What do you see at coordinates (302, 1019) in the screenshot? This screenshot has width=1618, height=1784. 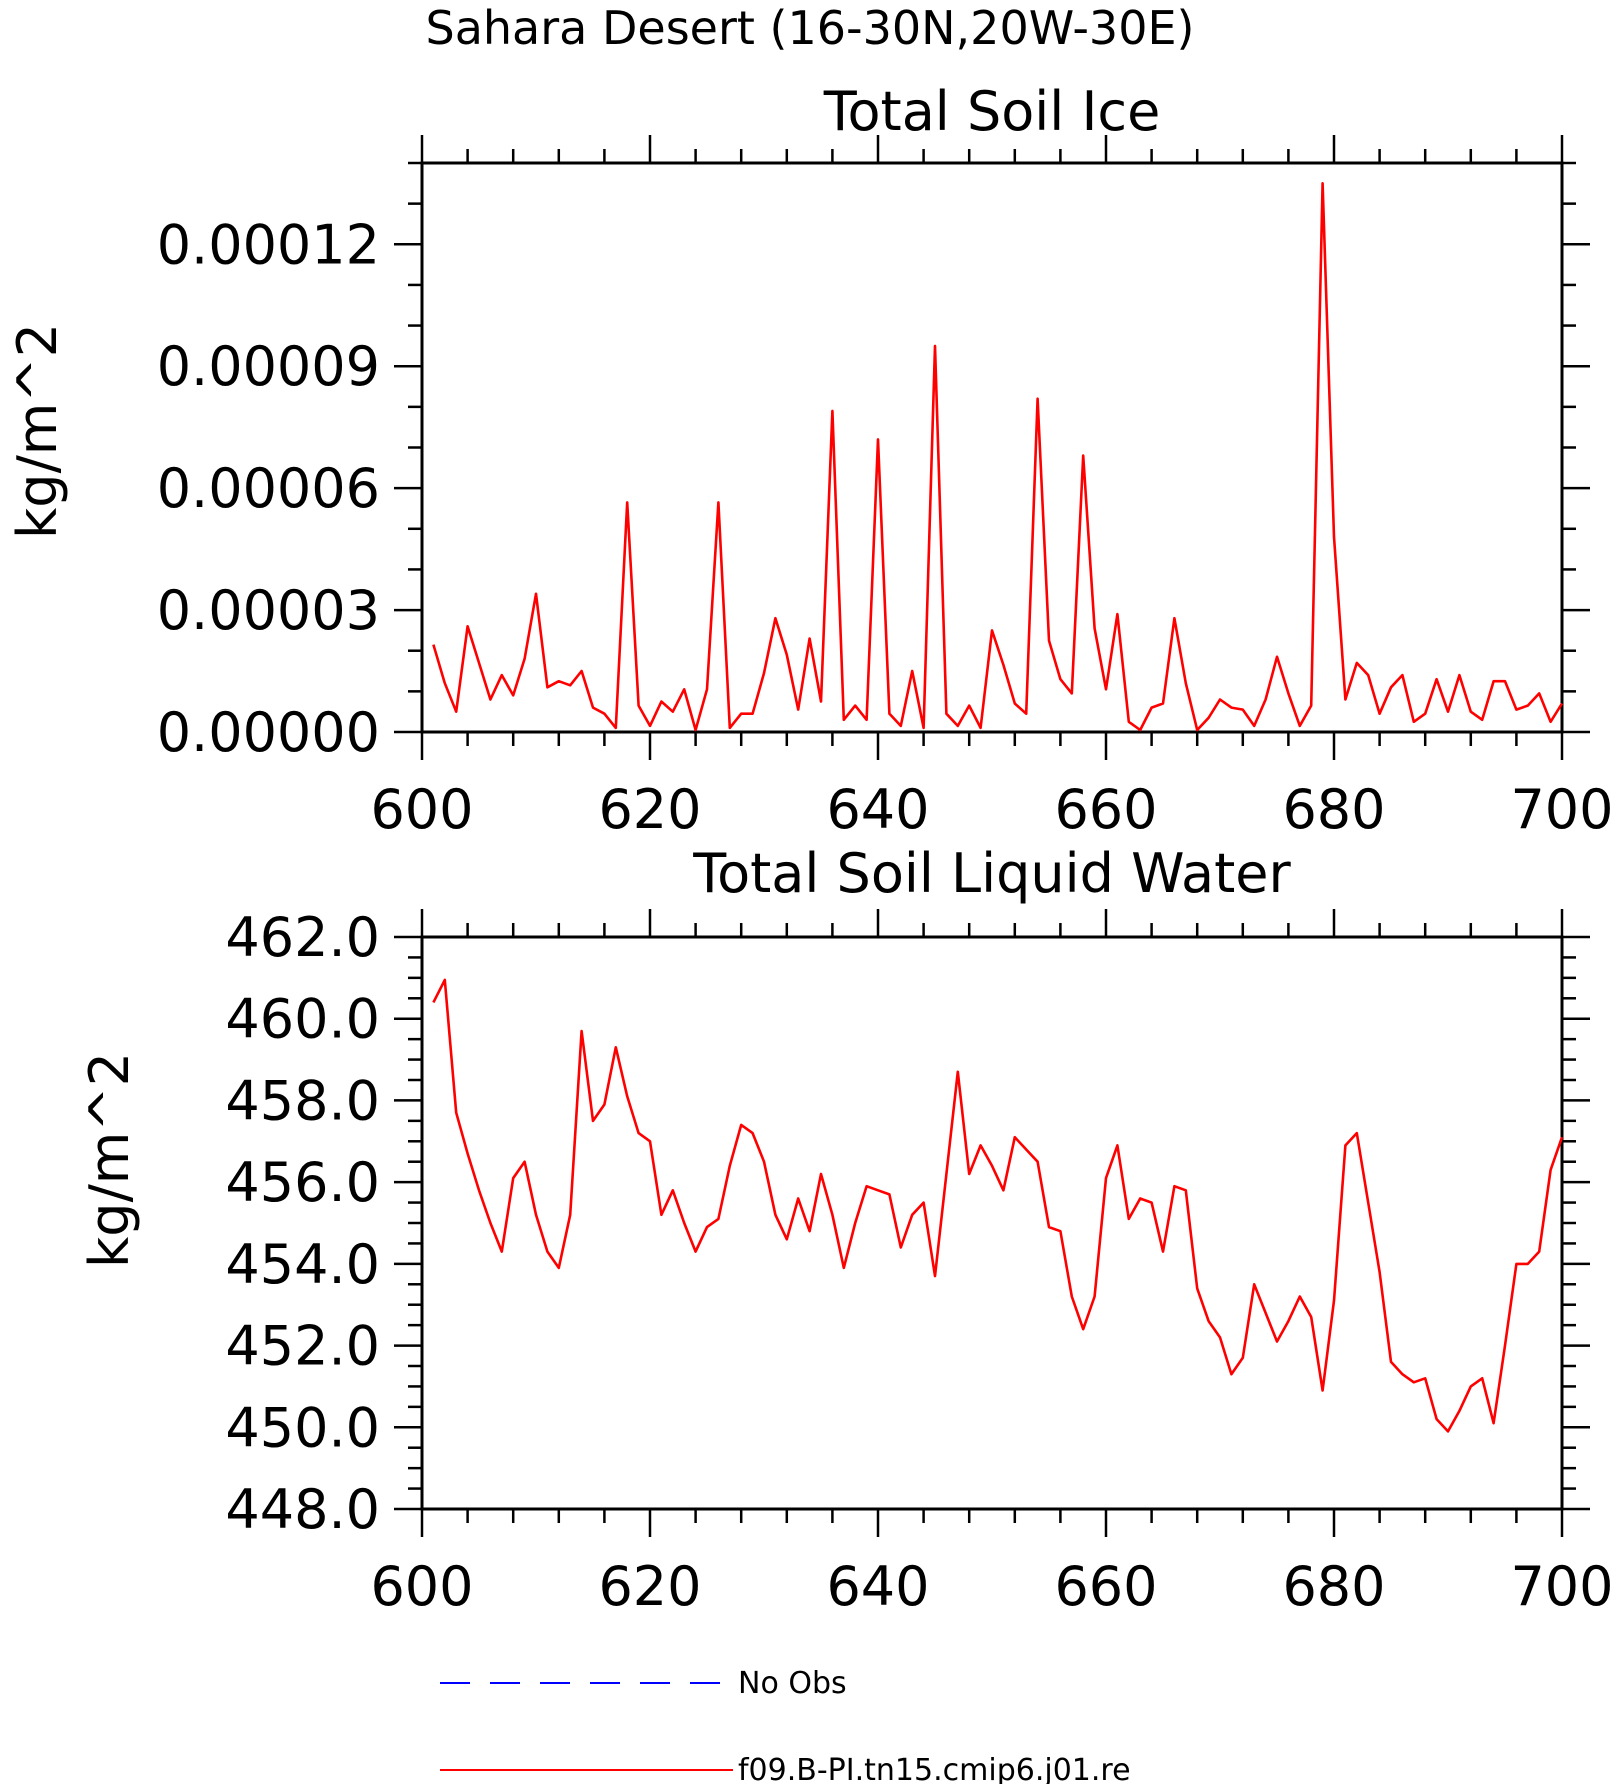 I see `y-tick-label: 460.0` at bounding box center [302, 1019].